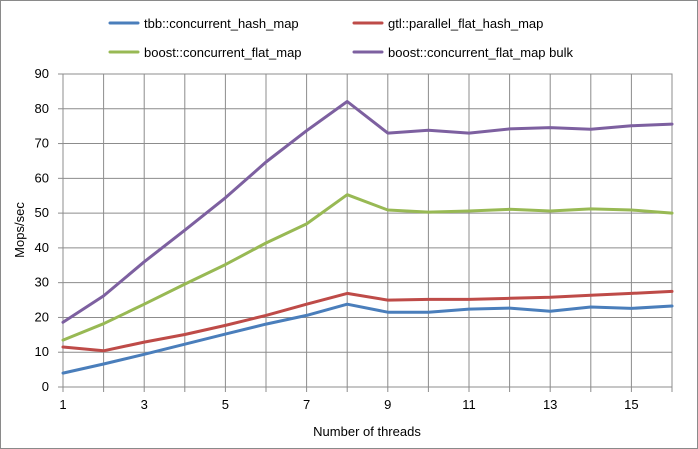 This screenshot has width=698, height=449. Describe the element at coordinates (19, 230) in the screenshot. I see `y-axis-title: Mops/sec` at that location.